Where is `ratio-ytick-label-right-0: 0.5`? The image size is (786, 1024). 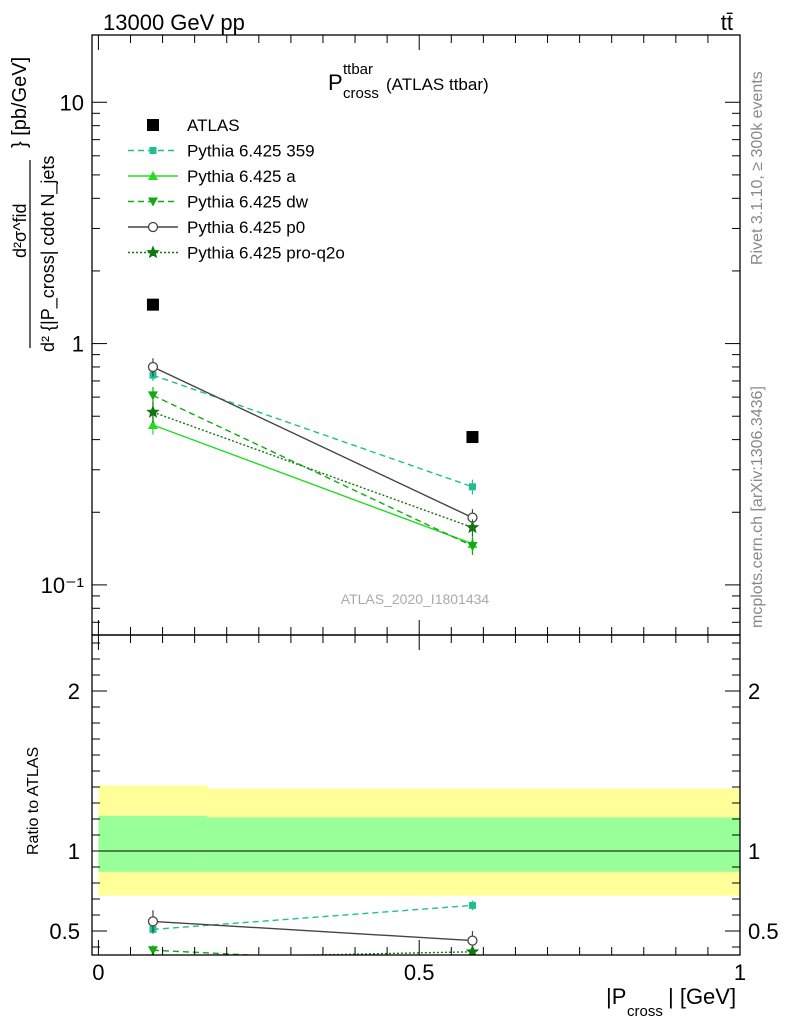 ratio-ytick-label-right-0: 0.5 is located at coordinates (763, 931).